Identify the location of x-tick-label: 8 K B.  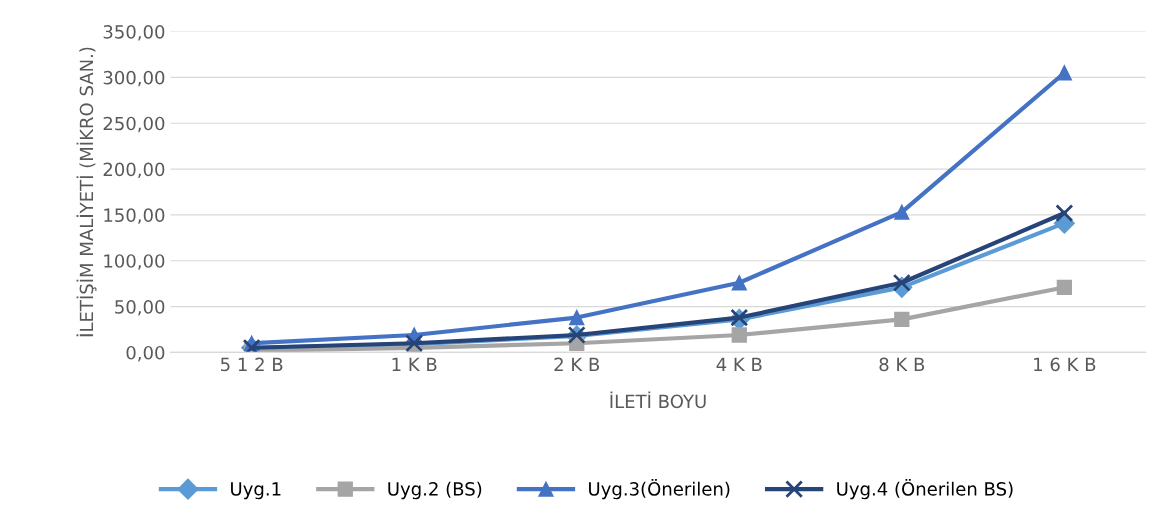
(902, 364).